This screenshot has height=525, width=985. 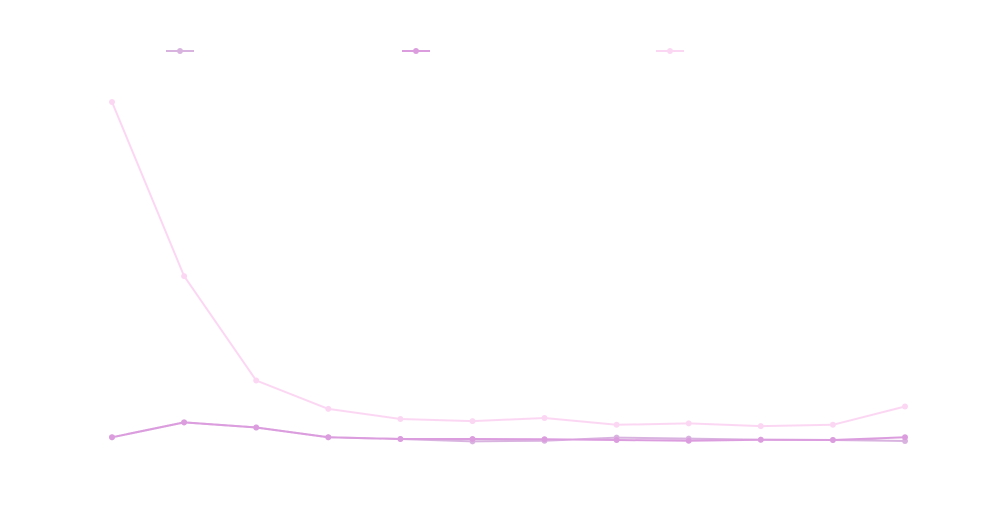 I want to click on legend, so click(x=425, y=51).